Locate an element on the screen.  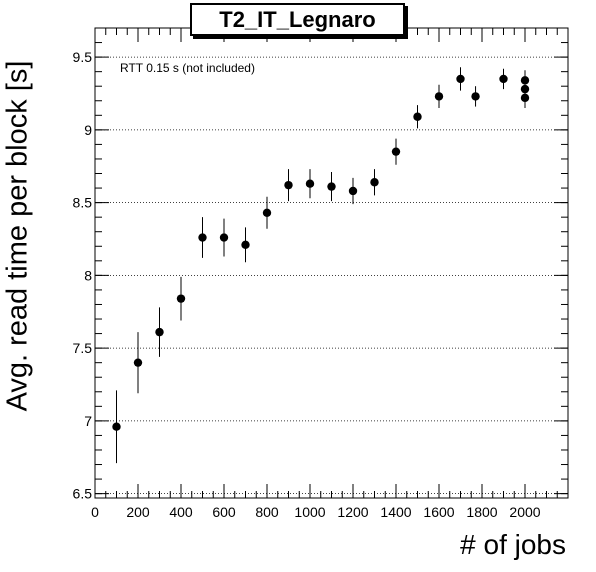
x-axis-label: # of jobs is located at coordinates (513, 544).